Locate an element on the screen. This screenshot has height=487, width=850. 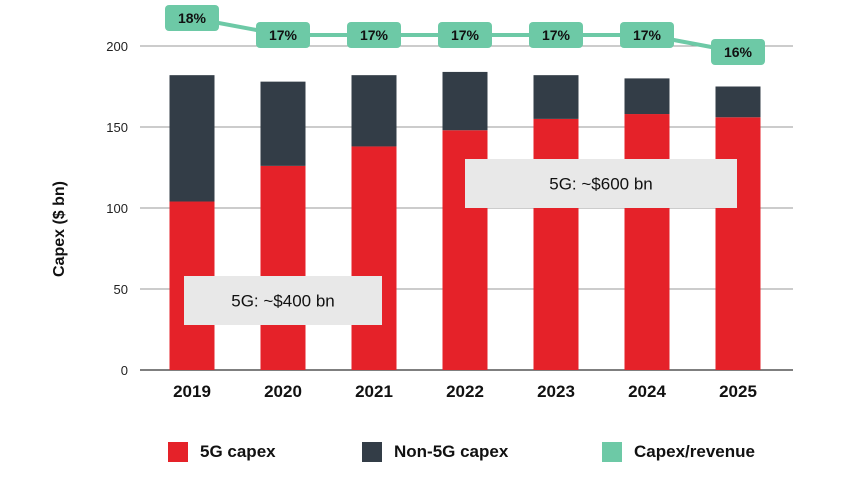
y-axis-label: Capex ($ bn) is located at coordinates (59, 229).